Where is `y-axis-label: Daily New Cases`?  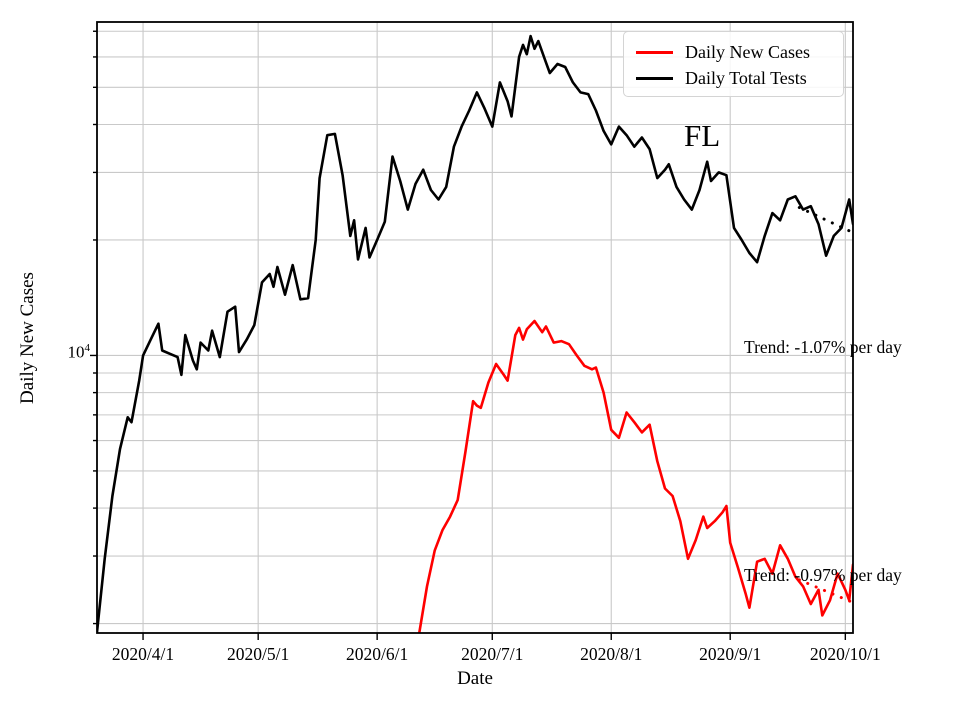
y-axis-label: Daily New Cases is located at coordinates (27, 338).